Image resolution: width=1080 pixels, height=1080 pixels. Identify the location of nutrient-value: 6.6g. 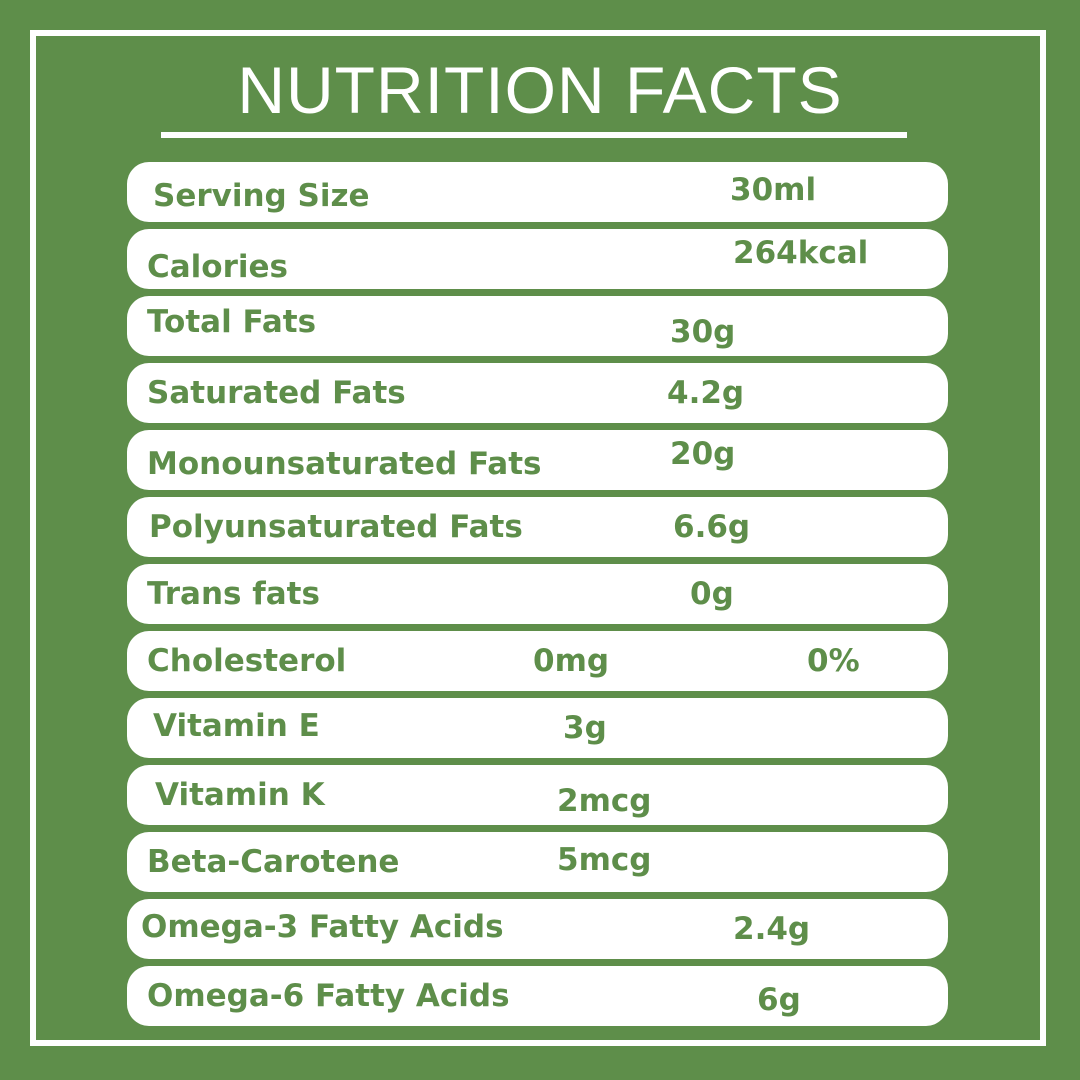
(712, 527).